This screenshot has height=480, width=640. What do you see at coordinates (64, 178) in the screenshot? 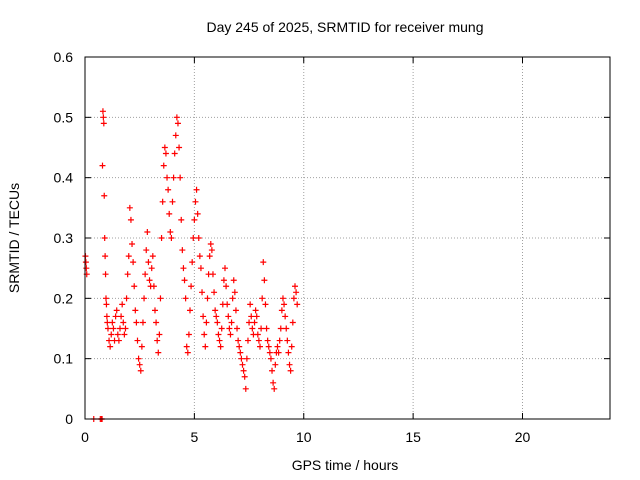
I see `y-tick-label: 0.4` at bounding box center [64, 178].